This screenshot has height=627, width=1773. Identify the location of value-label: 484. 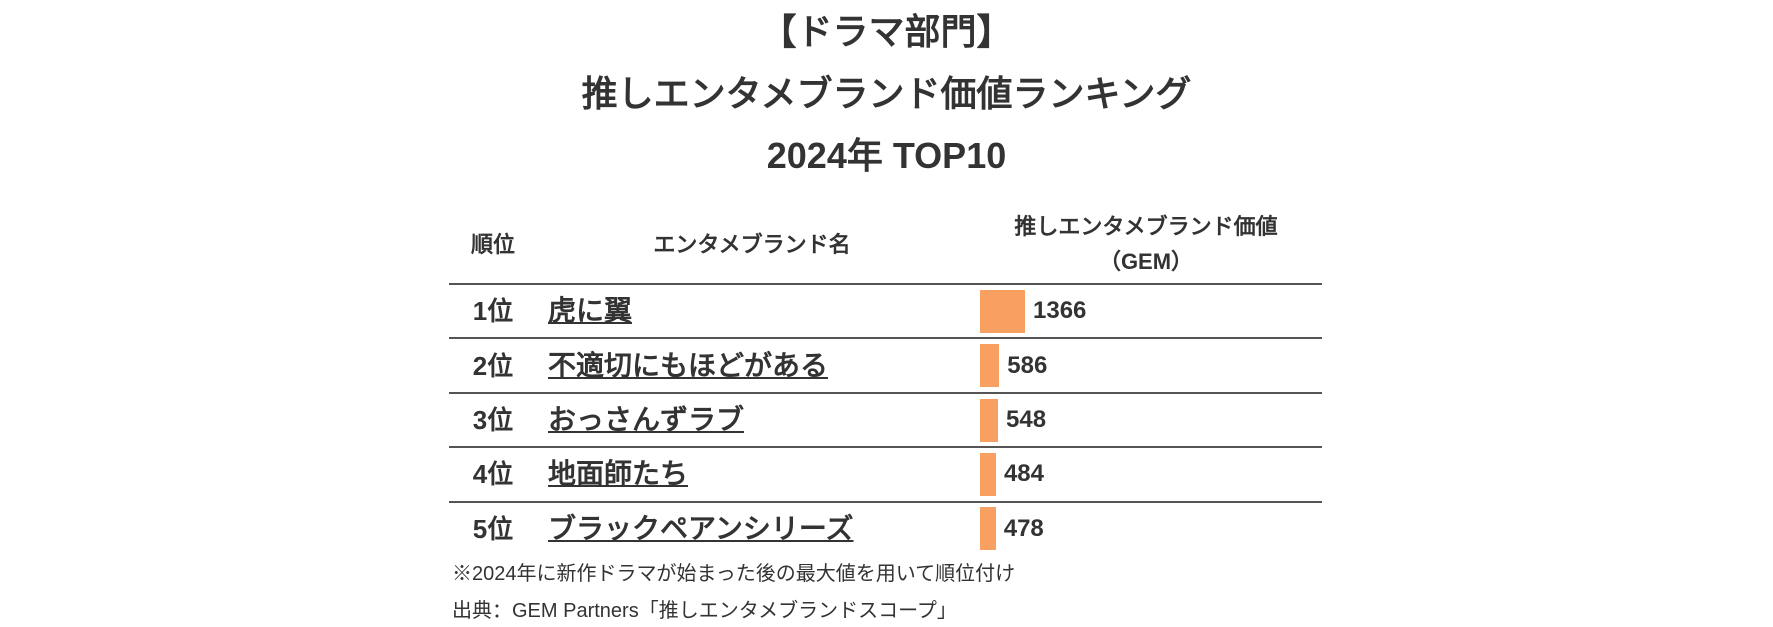
(1023, 474).